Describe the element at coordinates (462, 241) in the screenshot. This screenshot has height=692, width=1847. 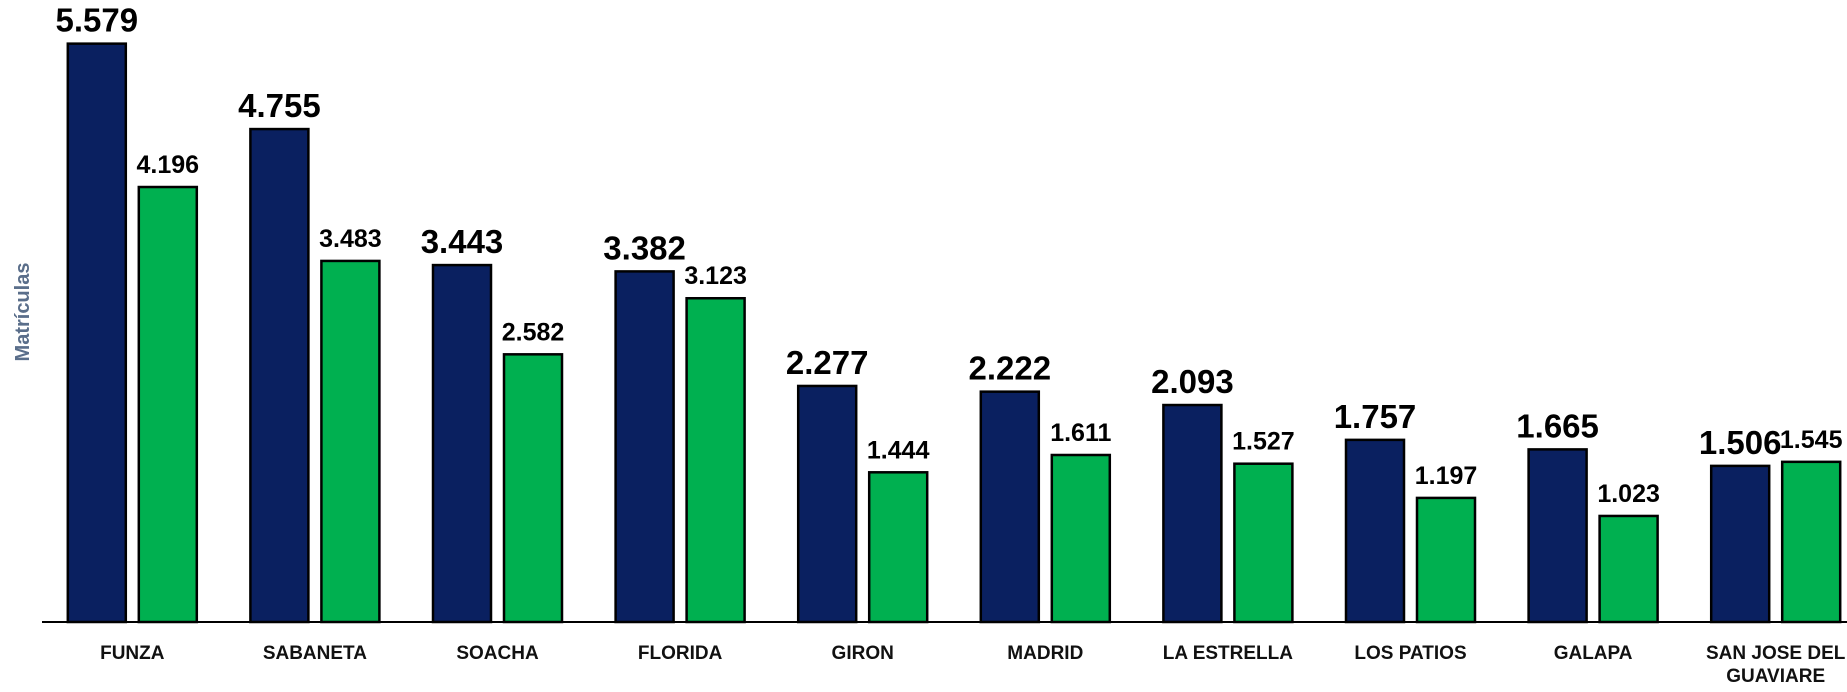
I see `data-label: 3.443` at that location.